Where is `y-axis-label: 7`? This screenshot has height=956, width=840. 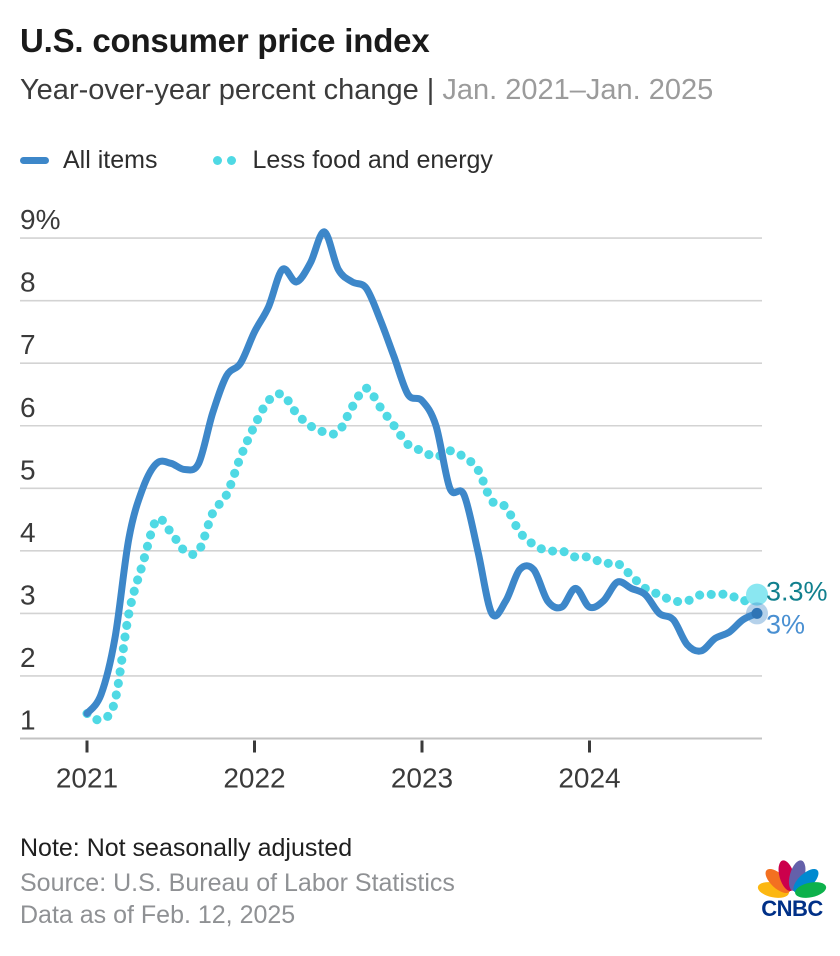
y-axis-label: 7 is located at coordinates (28, 344).